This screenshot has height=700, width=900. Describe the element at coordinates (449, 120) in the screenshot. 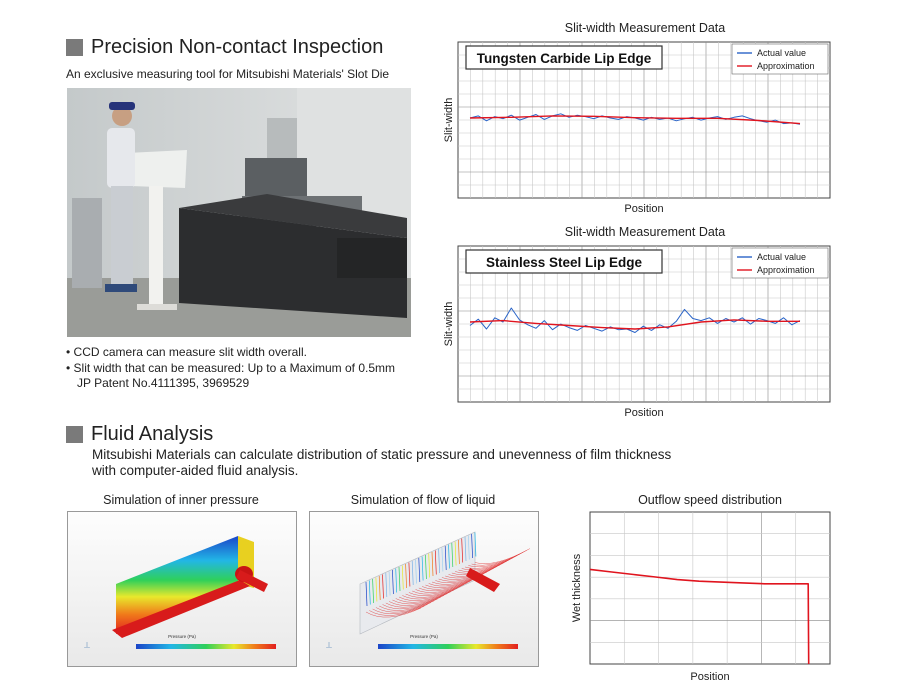

I see `chart1-ylabel: Slit-width` at that location.